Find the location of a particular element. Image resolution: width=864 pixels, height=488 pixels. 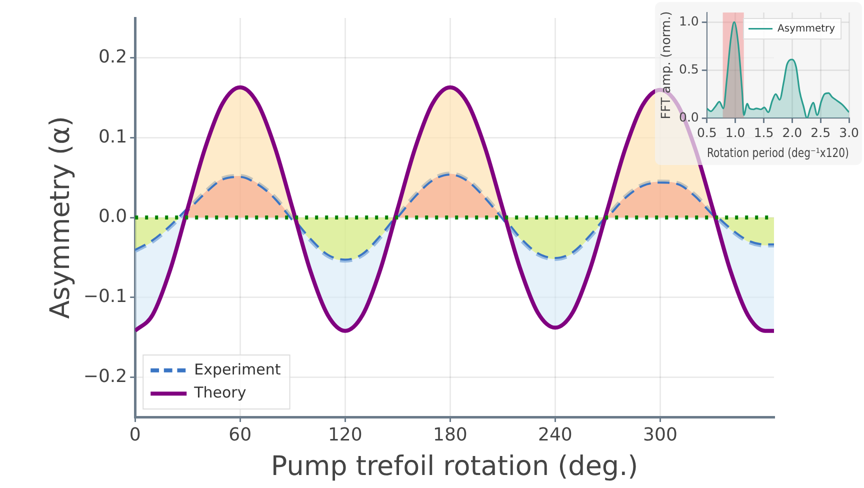

line-series is located at coordinates (454, 217).